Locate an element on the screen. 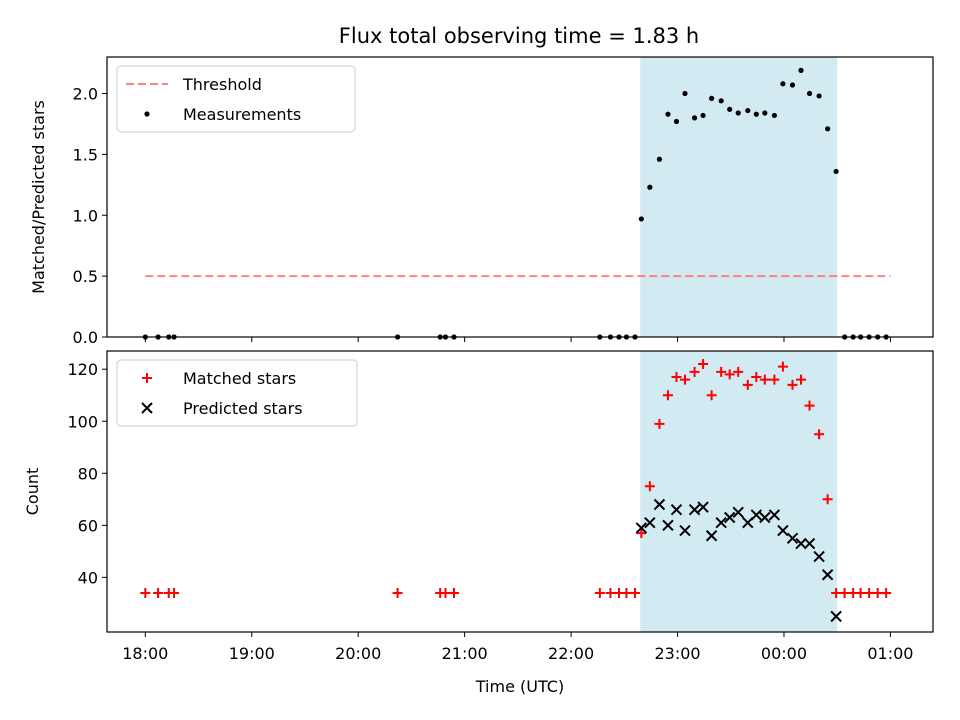 The image size is (960, 720). top-highlight-span is located at coordinates (739, 197).